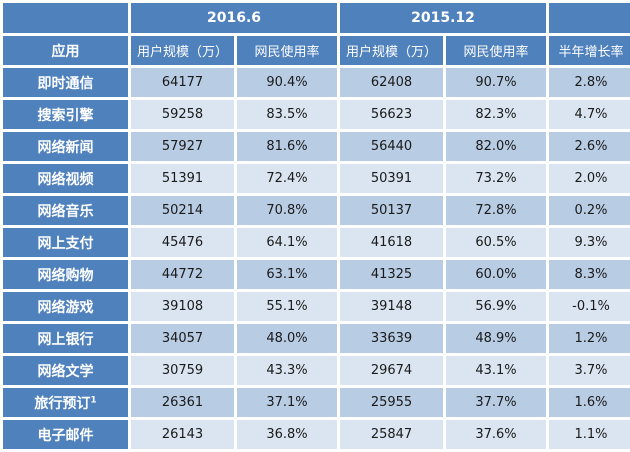  Describe the element at coordinates (287, 402) in the screenshot. I see `cell-rate-2016: 37.1%` at that location.